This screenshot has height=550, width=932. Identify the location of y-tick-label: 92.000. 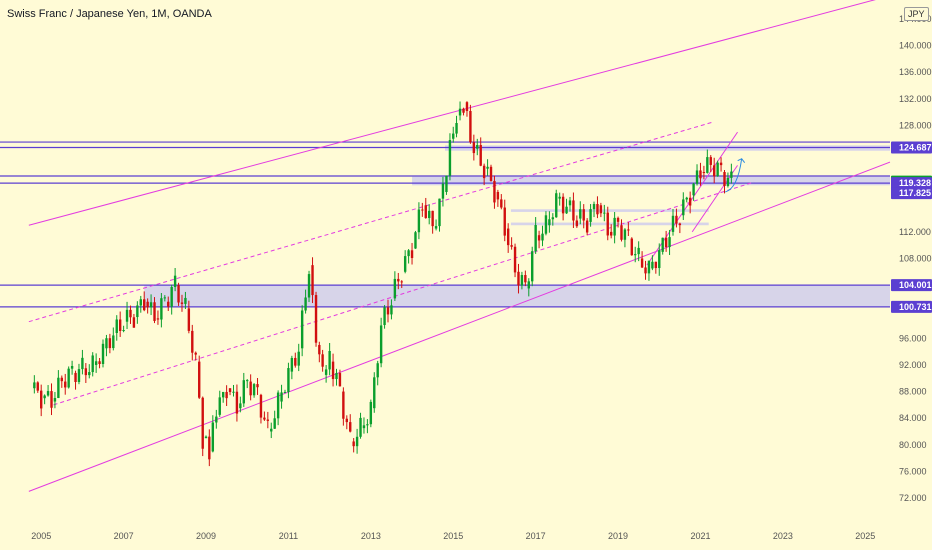
(913, 365).